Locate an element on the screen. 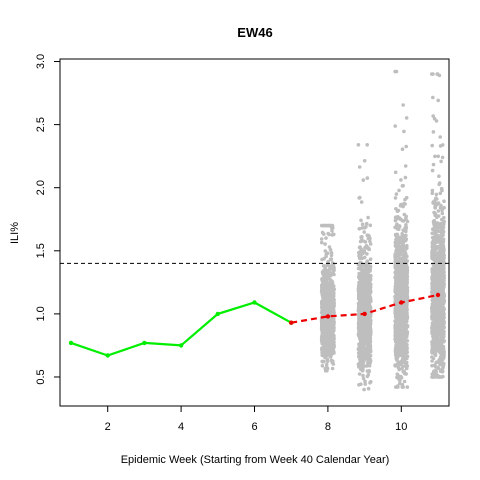 The image size is (480, 480). chart-title: EW46 is located at coordinates (254, 32).